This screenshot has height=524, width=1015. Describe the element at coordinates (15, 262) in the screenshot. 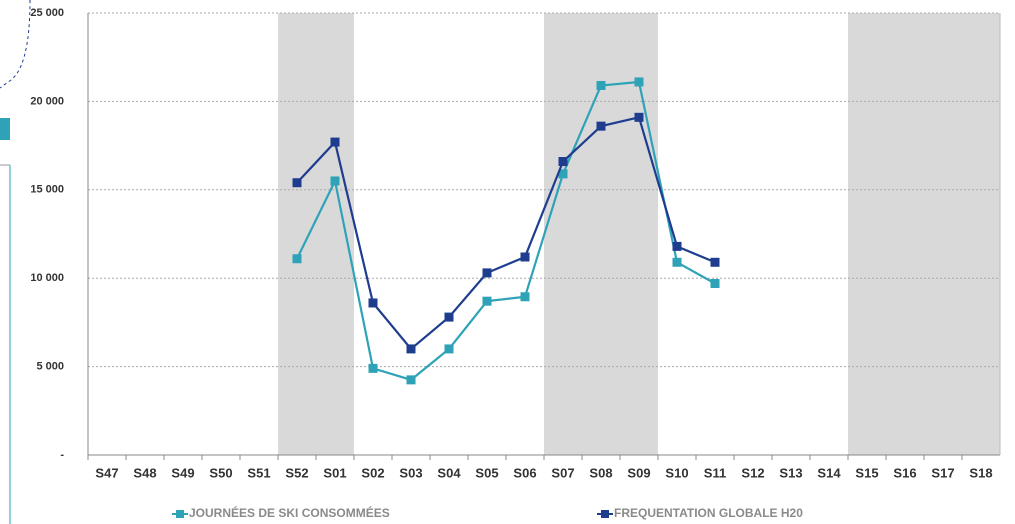

I see `background-layout` at that location.